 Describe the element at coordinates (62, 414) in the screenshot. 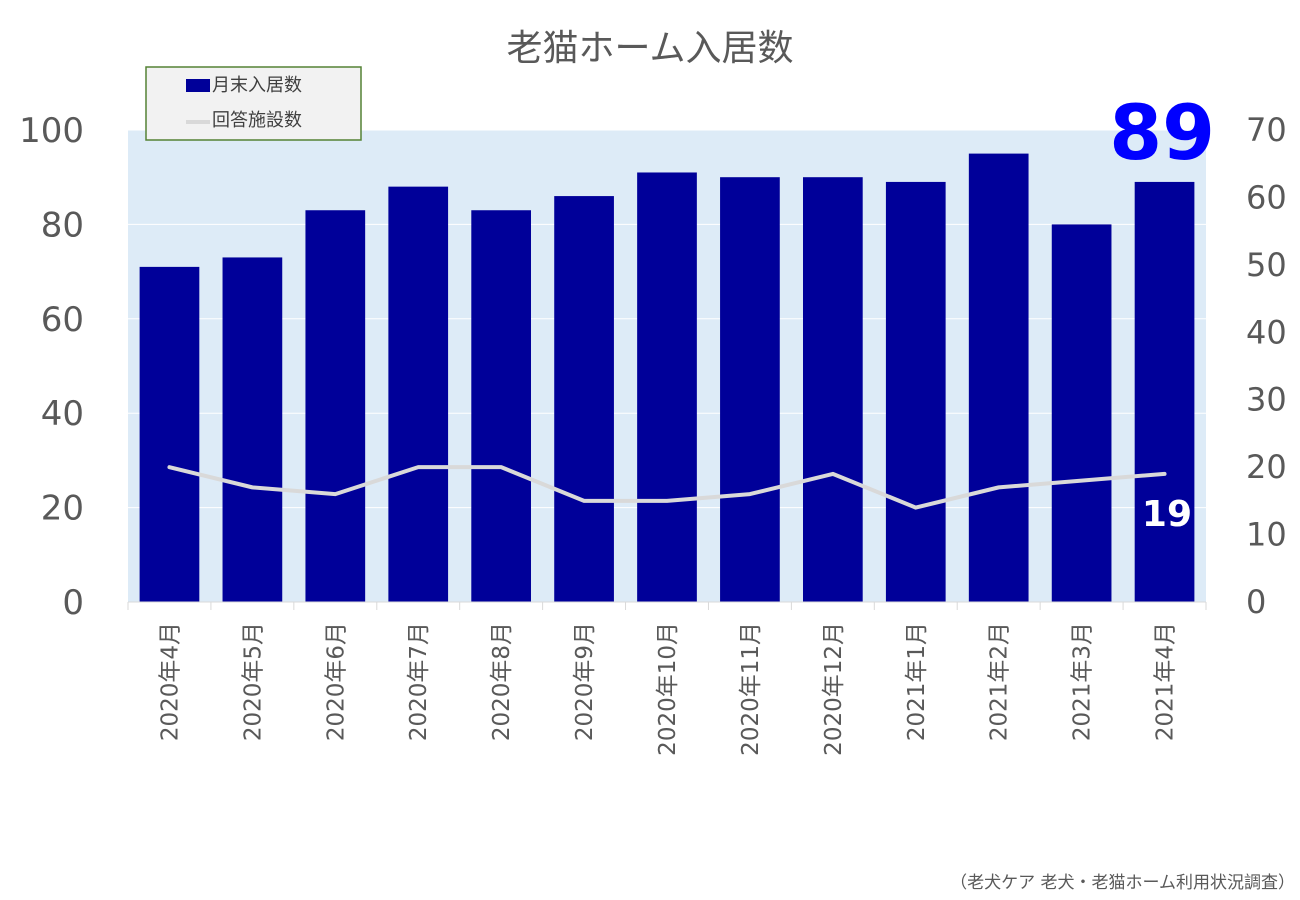

I see `y-tick-label: 40` at that location.